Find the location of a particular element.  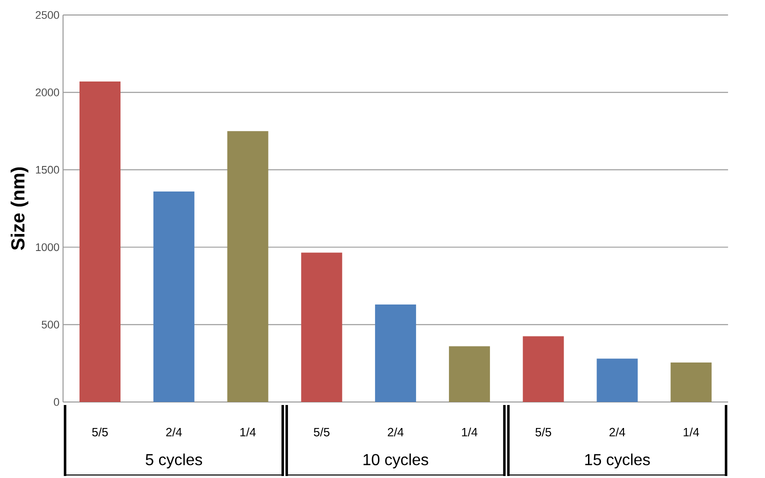

y-tick-label: 0 is located at coordinates (57, 402).